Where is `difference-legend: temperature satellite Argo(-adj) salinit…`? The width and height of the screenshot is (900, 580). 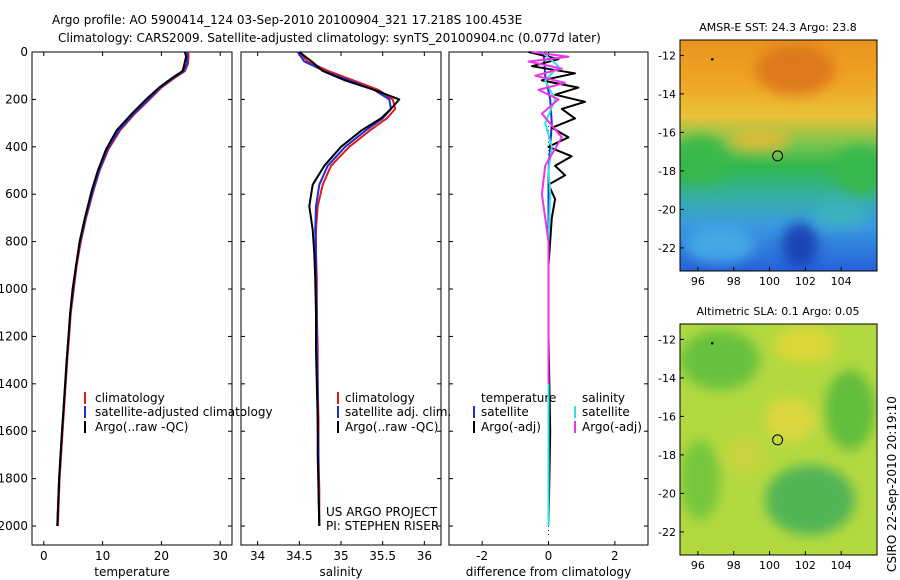
difference-legend: temperature satellite Argo(-adj) salinit… is located at coordinates (557, 412).